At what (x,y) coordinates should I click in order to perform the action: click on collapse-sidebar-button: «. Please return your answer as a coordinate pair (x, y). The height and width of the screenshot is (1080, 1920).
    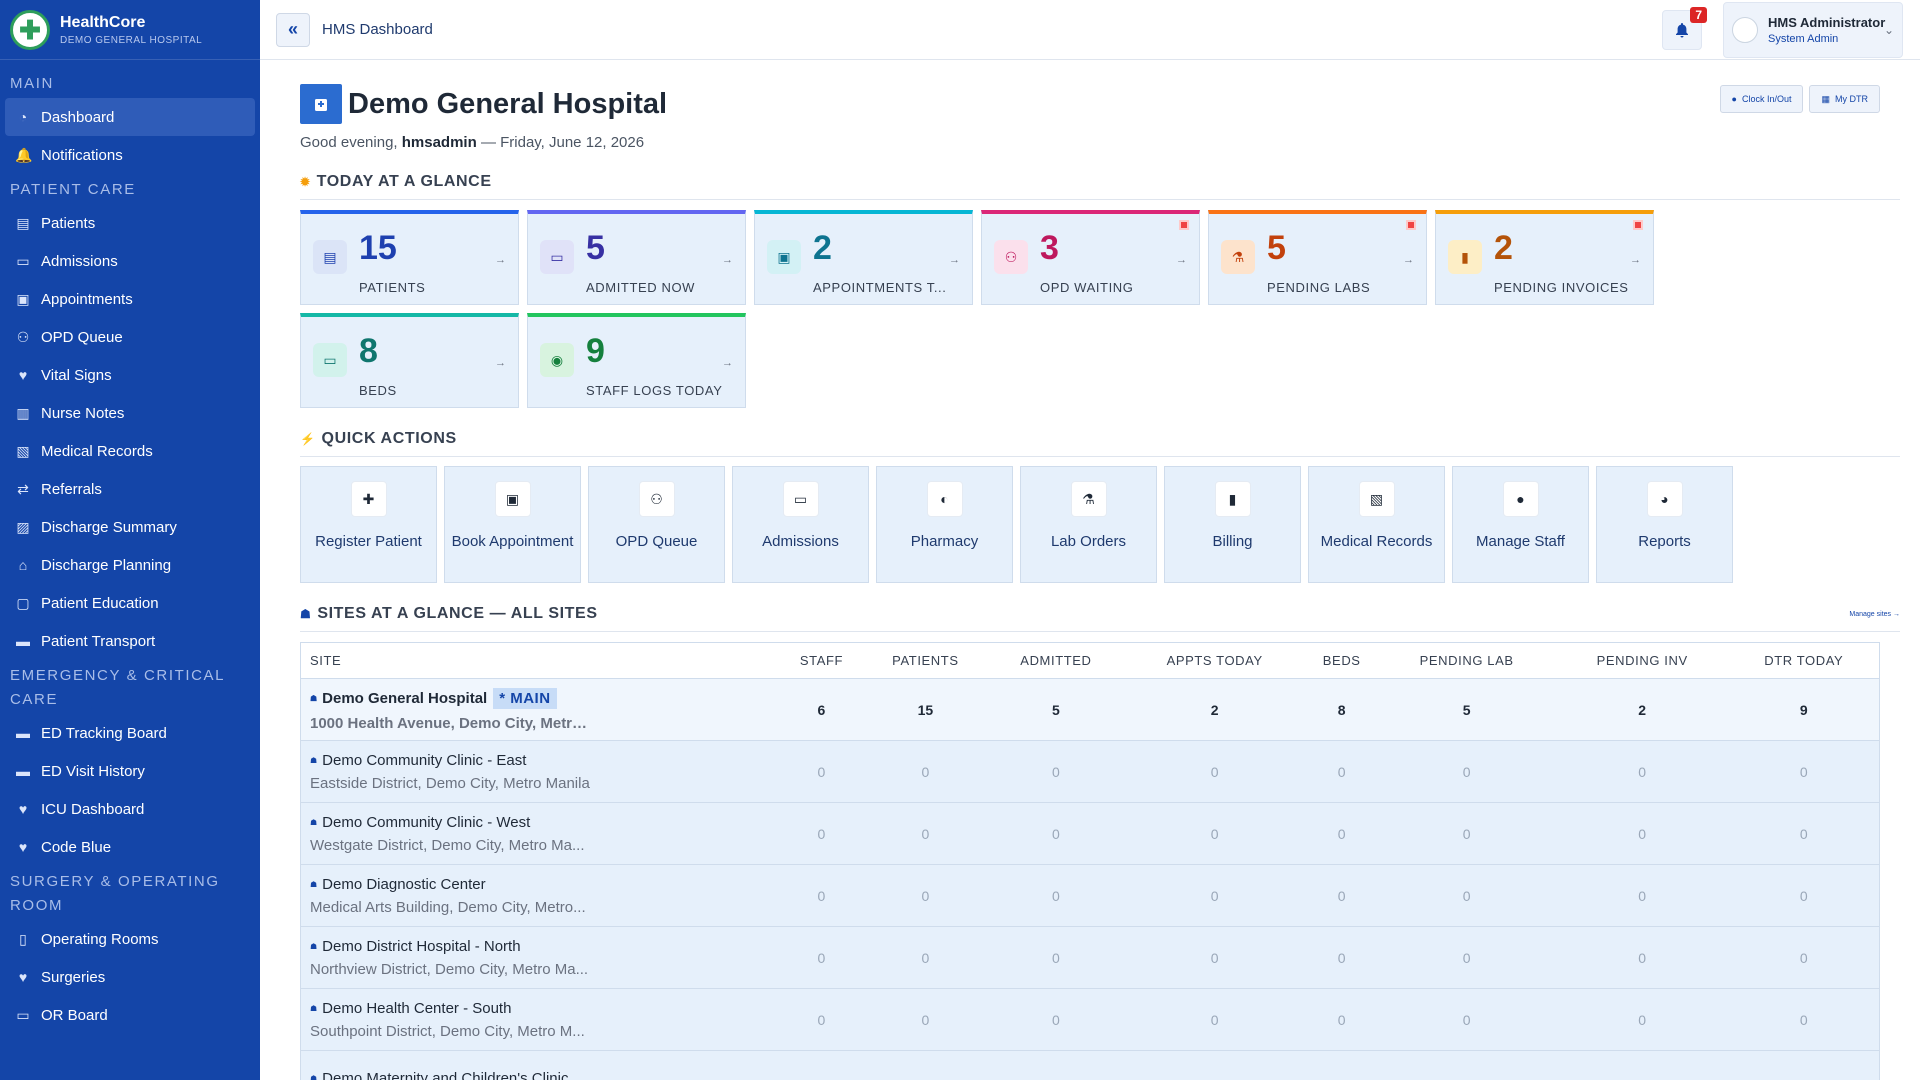
    Looking at the image, I should click on (293, 29).